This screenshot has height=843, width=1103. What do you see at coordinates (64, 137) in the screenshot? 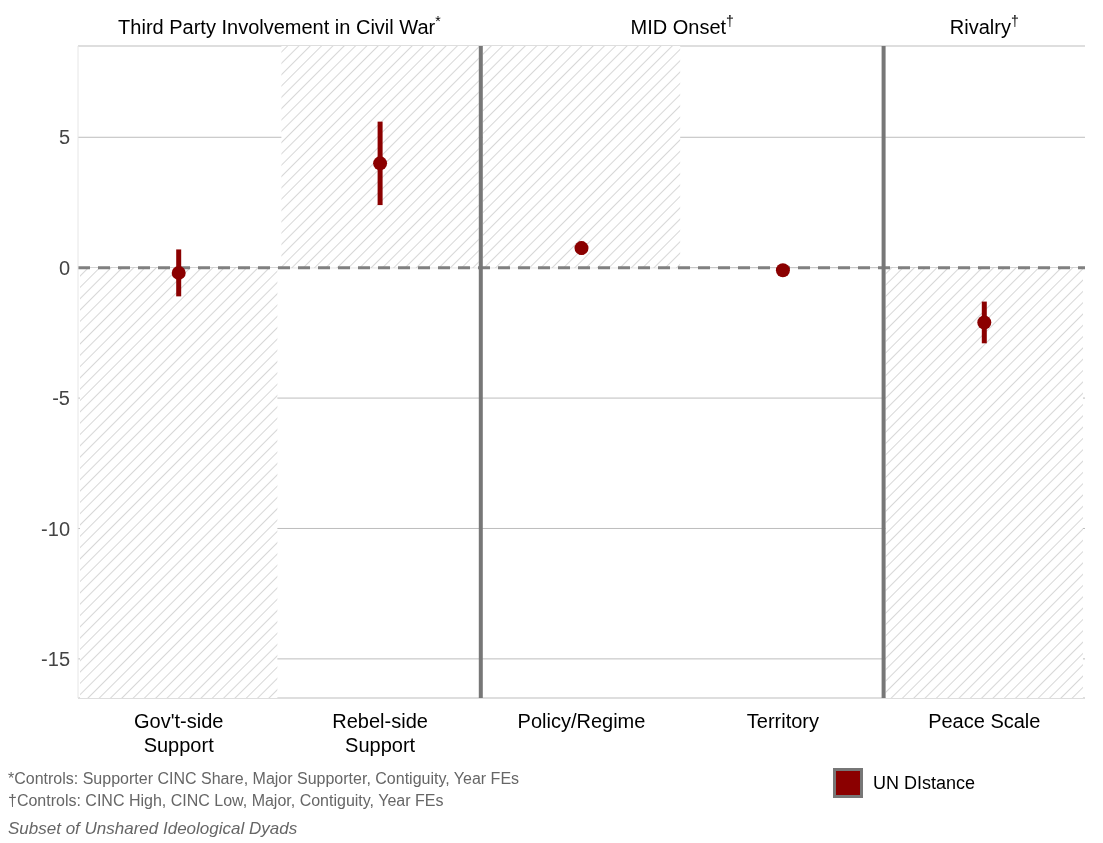
I see `y-tick-label: 5` at bounding box center [64, 137].